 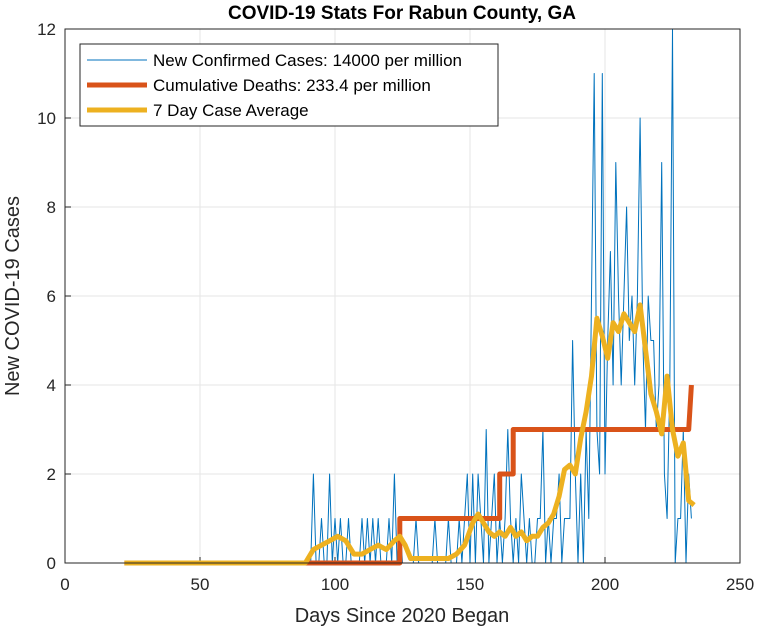 What do you see at coordinates (470, 584) in the screenshot?
I see `x-tick-label: 150` at bounding box center [470, 584].